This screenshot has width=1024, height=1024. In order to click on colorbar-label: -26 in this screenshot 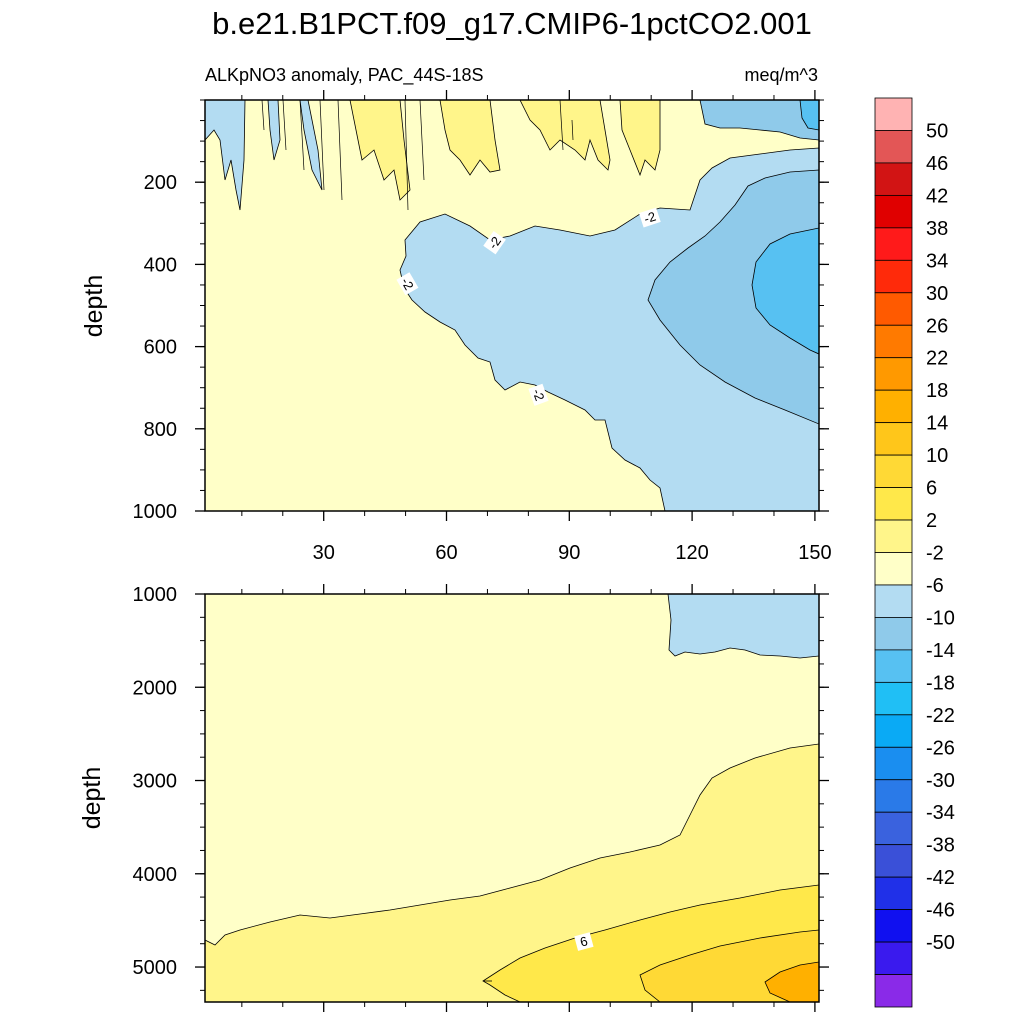, I will do `click(940, 748)`.